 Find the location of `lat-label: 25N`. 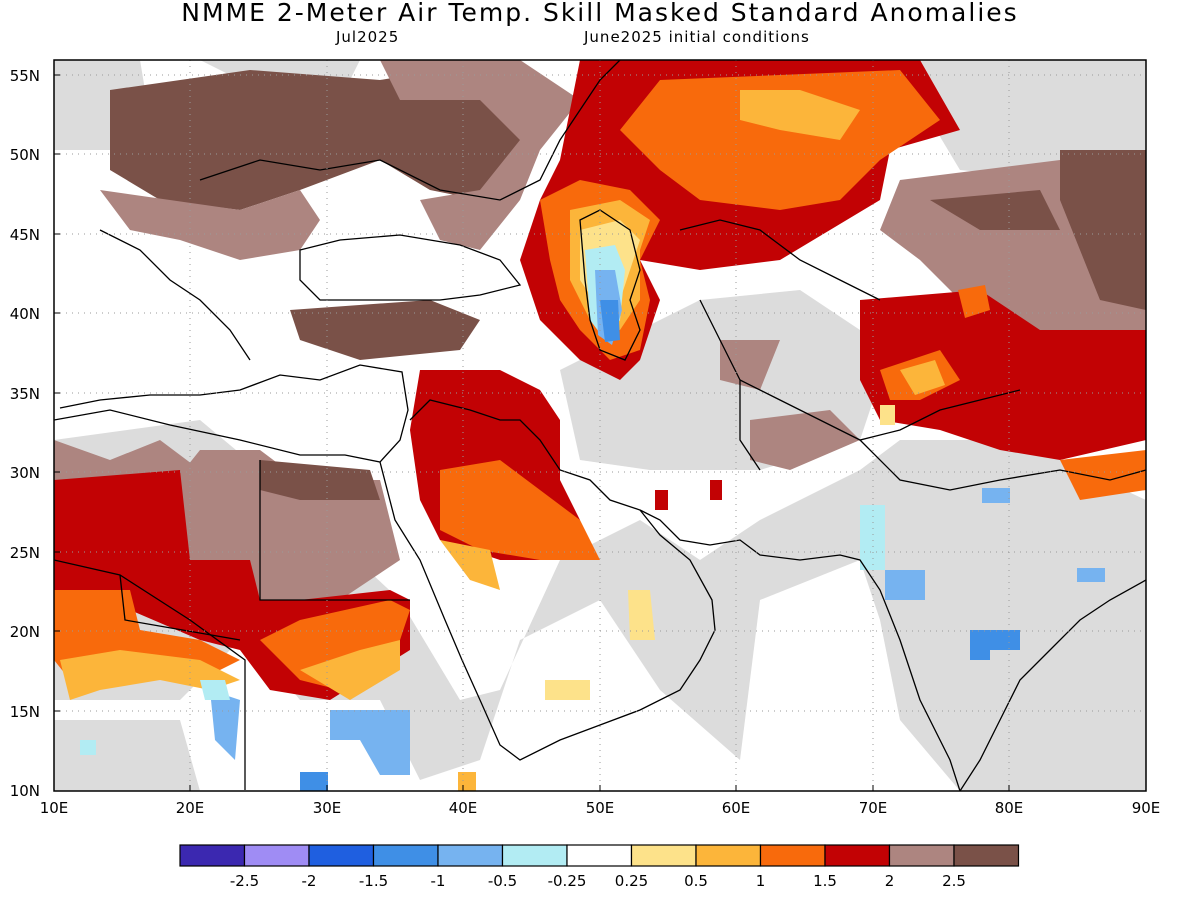

lat-label: 25N is located at coordinates (25, 553).